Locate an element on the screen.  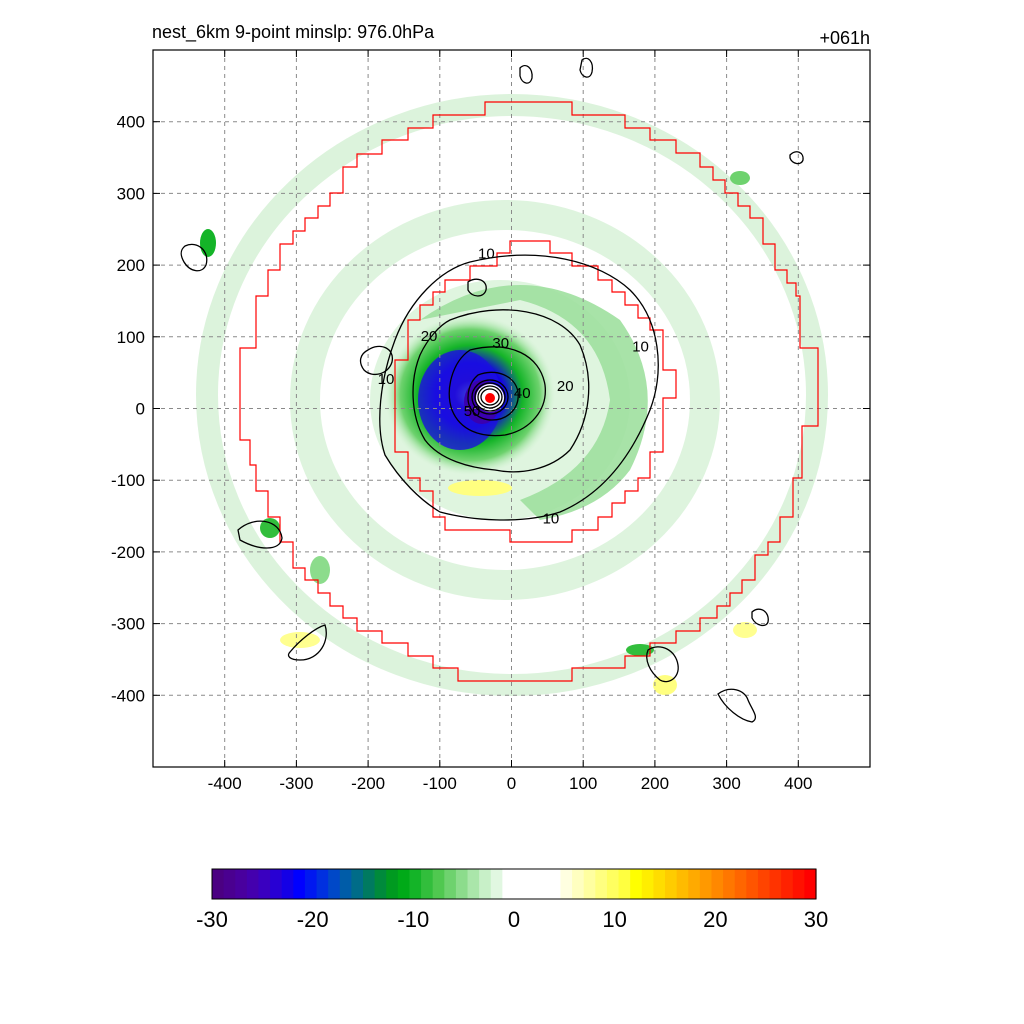
y-tick-label: -100 is located at coordinates (128, 480).